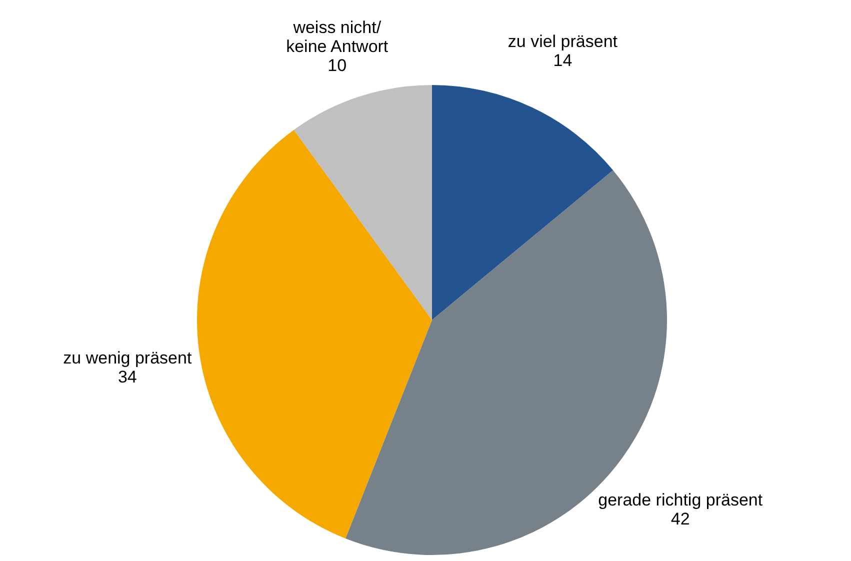  I want to click on slice-label: zu wenig präsent, so click(127, 358).